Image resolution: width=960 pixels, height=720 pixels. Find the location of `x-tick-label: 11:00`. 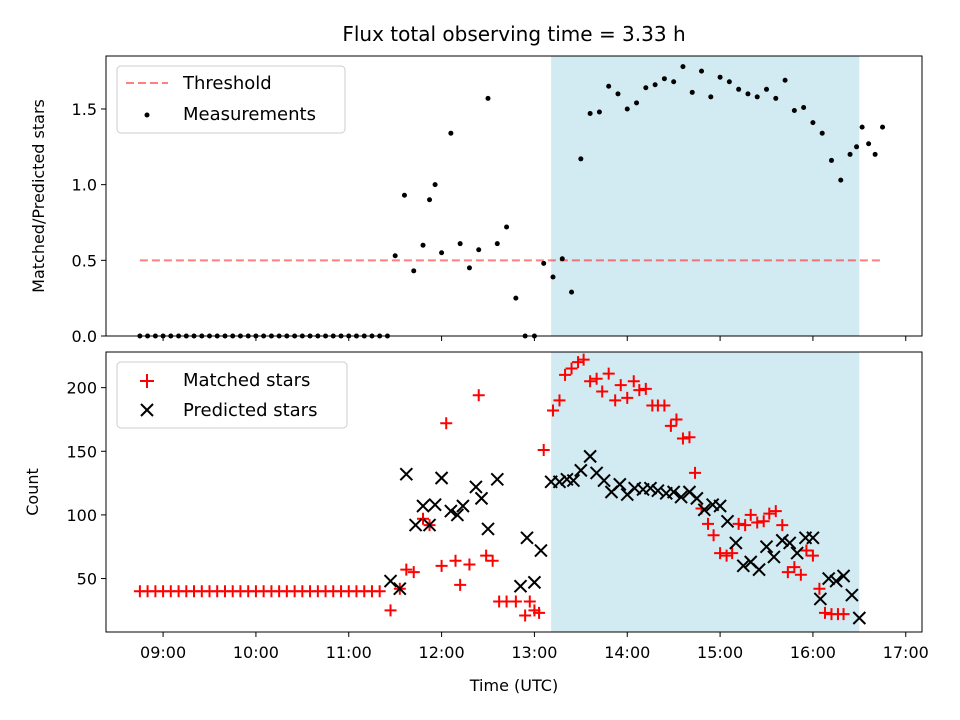

x-tick-label: 11:00 is located at coordinates (349, 652).